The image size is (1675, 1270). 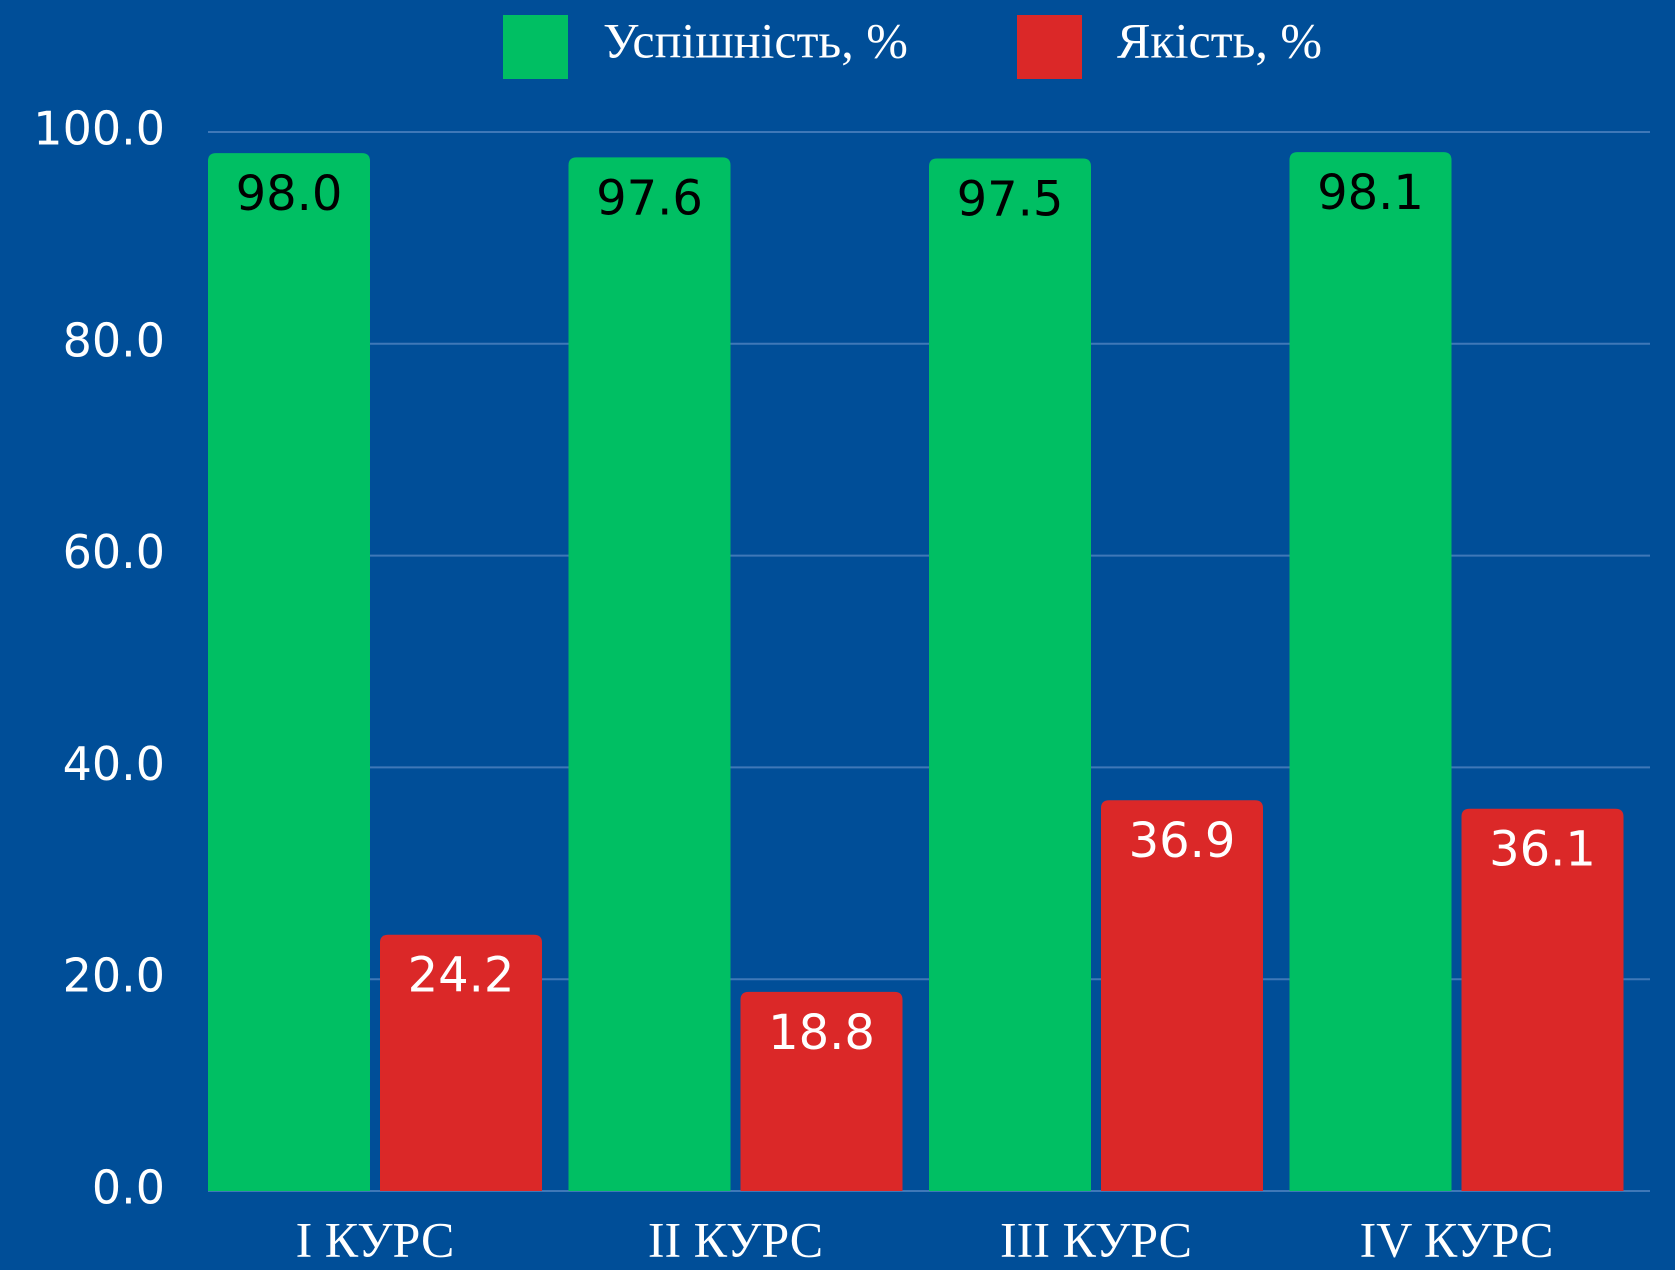 What do you see at coordinates (114, 976) in the screenshot?
I see `y-tick-label: 20.0` at bounding box center [114, 976].